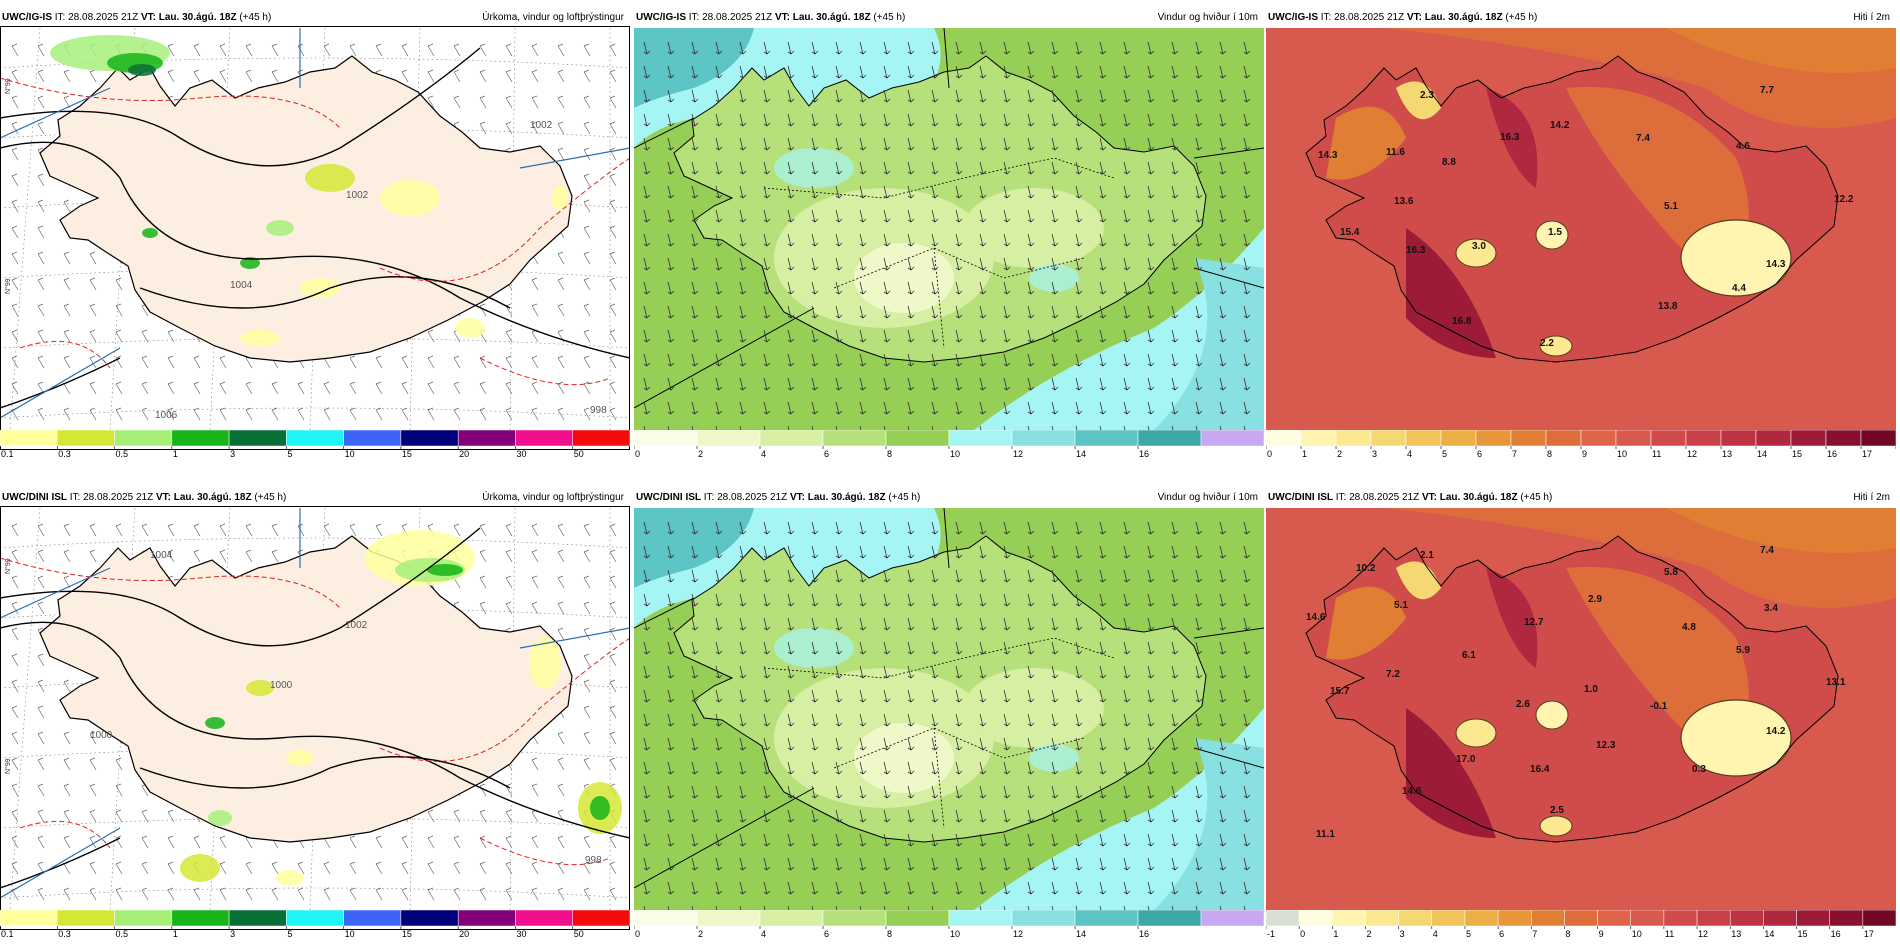  What do you see at coordinates (1449, 162) in the screenshot?
I see `temp-value-label: 8.8` at bounding box center [1449, 162].